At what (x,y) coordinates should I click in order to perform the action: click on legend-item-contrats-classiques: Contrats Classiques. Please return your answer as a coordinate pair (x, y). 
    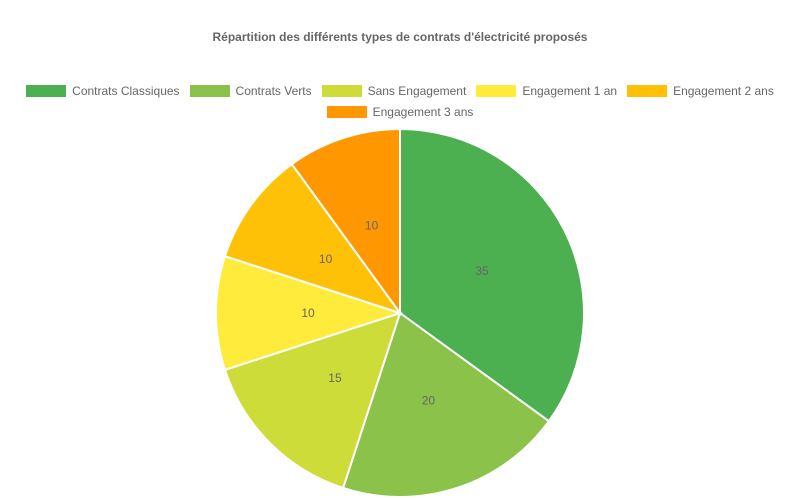
    Looking at the image, I should click on (103, 91).